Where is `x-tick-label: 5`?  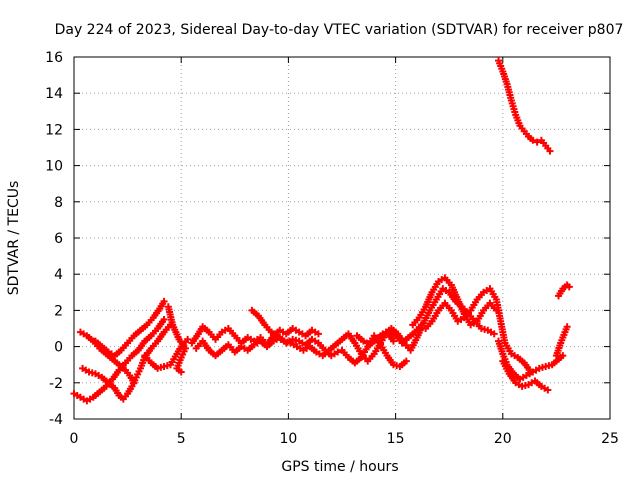 x-tick-label: 5 is located at coordinates (181, 439).